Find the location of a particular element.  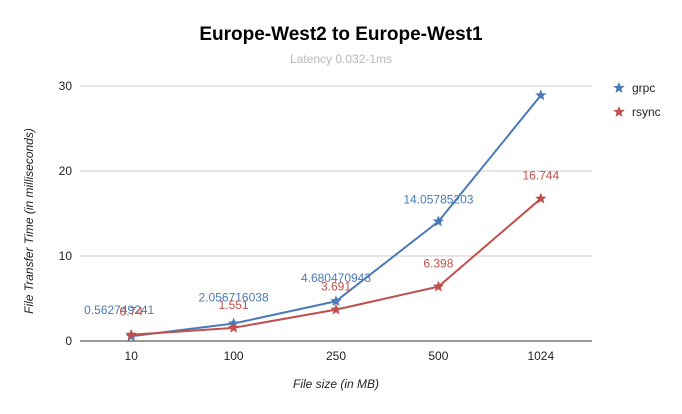

y-tick-label: 10 is located at coordinates (66, 256).